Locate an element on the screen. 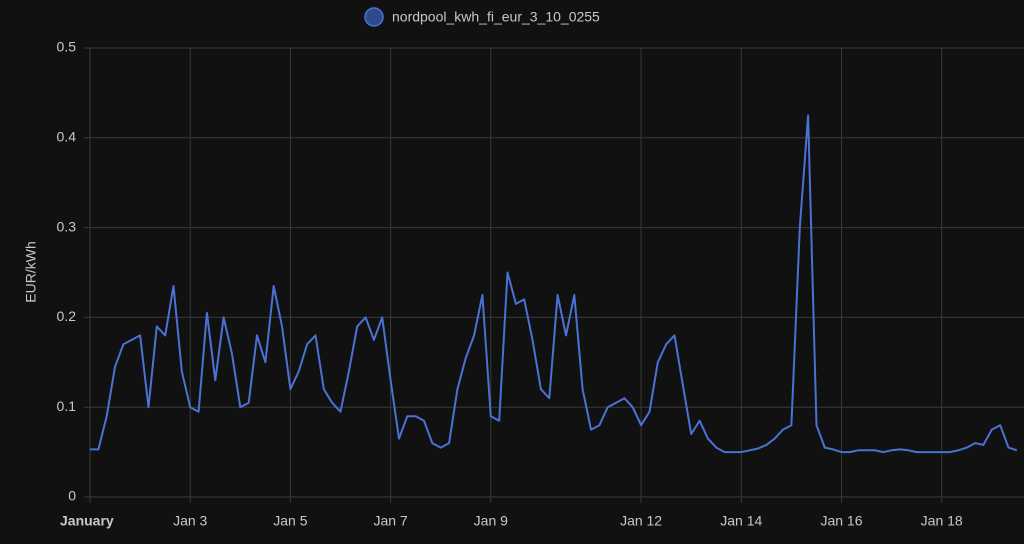 The height and width of the screenshot is (544, 1024). y-tick-label: 0.4 is located at coordinates (67, 137).